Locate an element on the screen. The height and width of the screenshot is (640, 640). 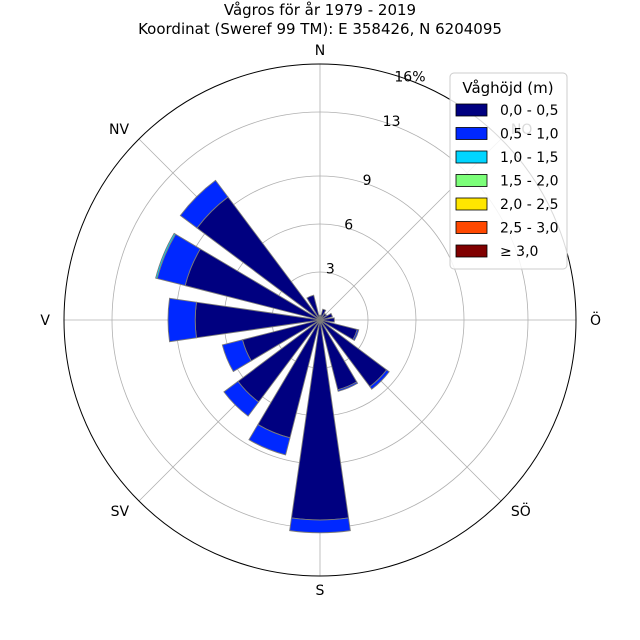
direction-label-0: N is located at coordinates (320, 51).